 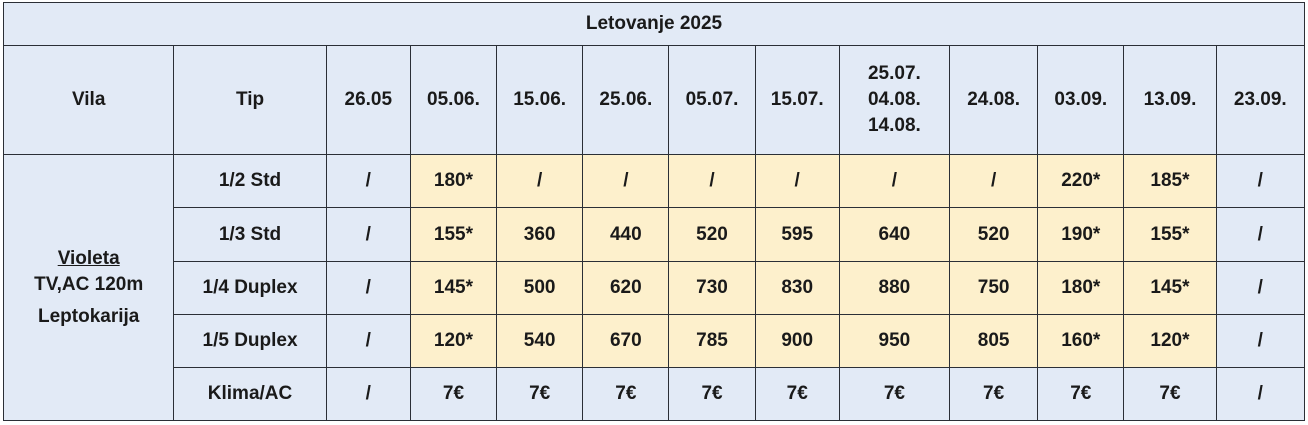 I want to click on header-date: 05.07., so click(x=712, y=100).